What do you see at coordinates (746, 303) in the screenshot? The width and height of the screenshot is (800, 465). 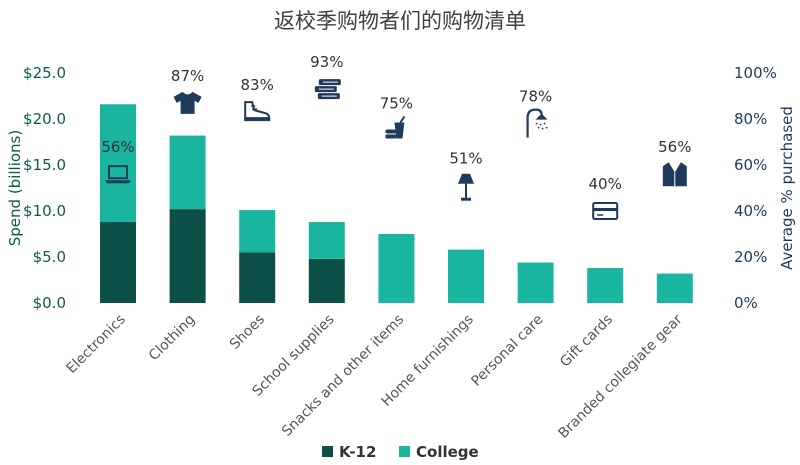 I see `y2-tick-label: 0%` at bounding box center [746, 303].